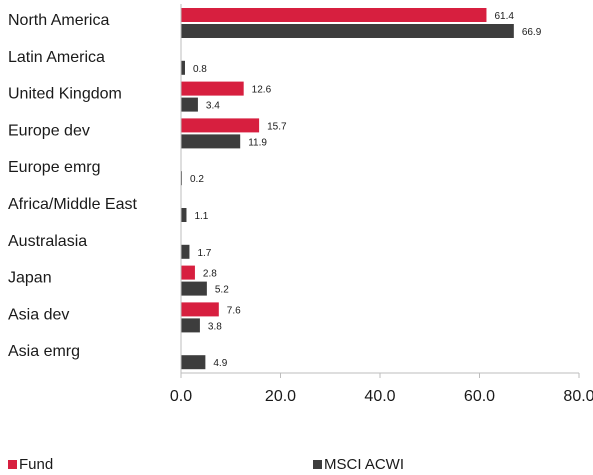 The height and width of the screenshot is (475, 593). What do you see at coordinates (49, 130) in the screenshot?
I see `category-label-europe-dev: Europe dev` at bounding box center [49, 130].